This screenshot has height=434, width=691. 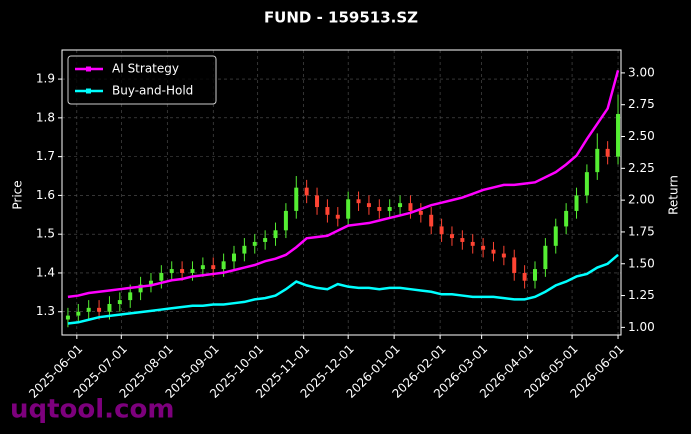 What do you see at coordinates (145, 69) in the screenshot?
I see `legend-label: AI Strategy` at bounding box center [145, 69].